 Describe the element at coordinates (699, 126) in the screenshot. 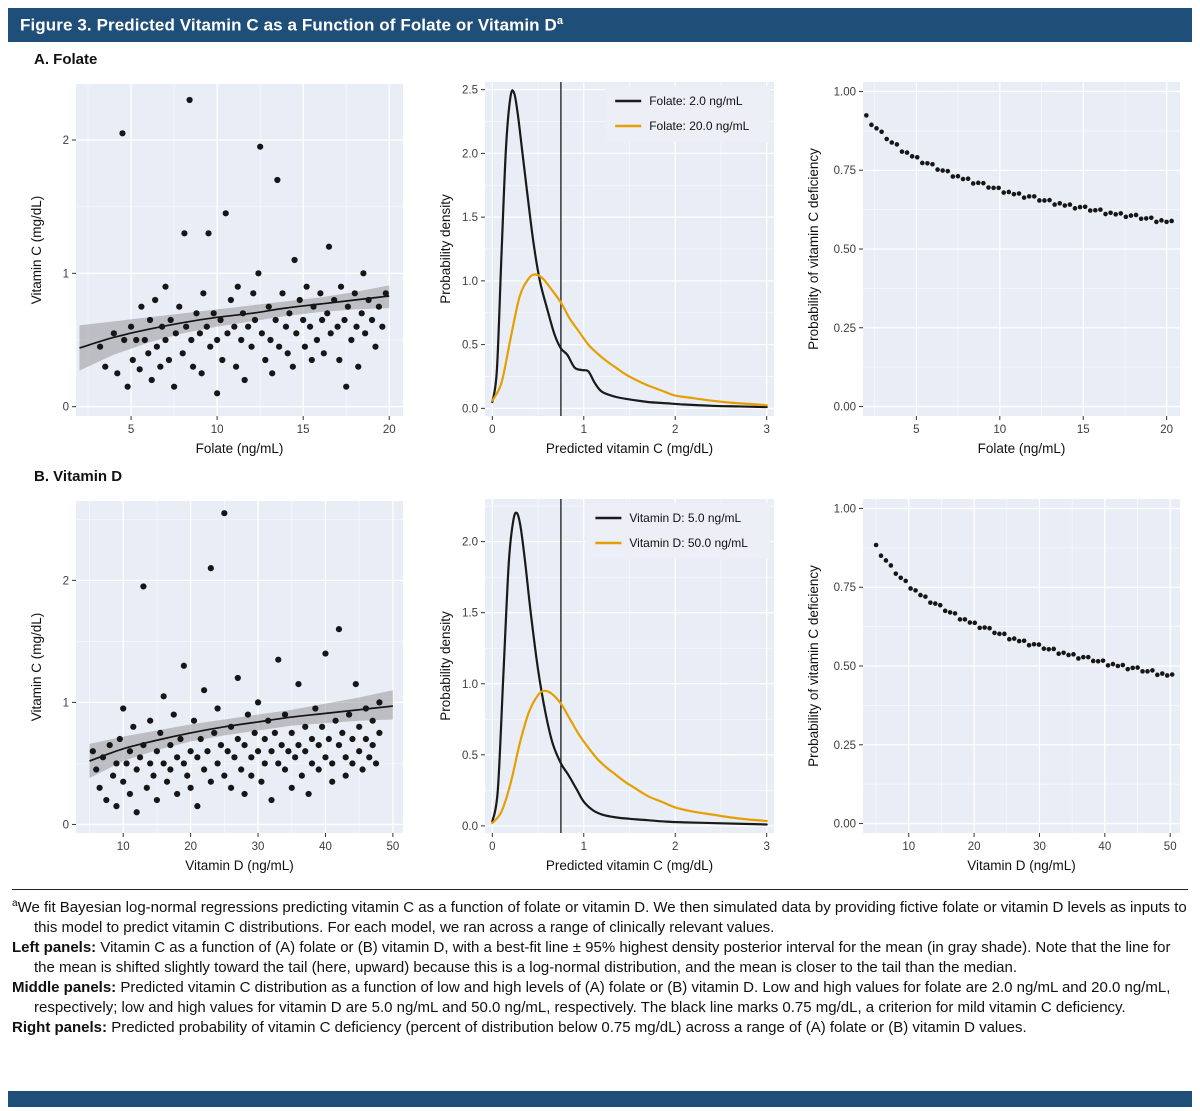

I see `svg-text: Folate: 20.0 ng/mL` at that location.